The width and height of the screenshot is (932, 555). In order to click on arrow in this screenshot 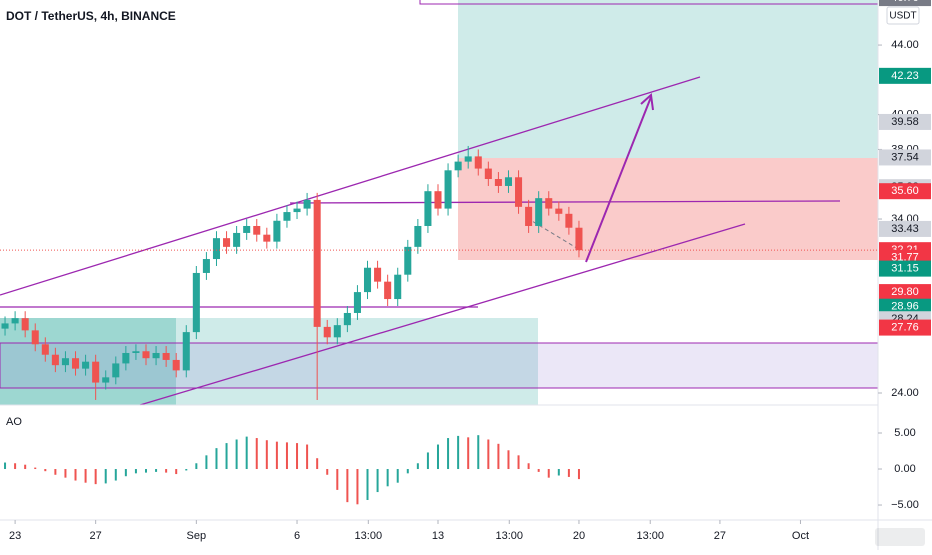, I will do `click(618, 179)`.